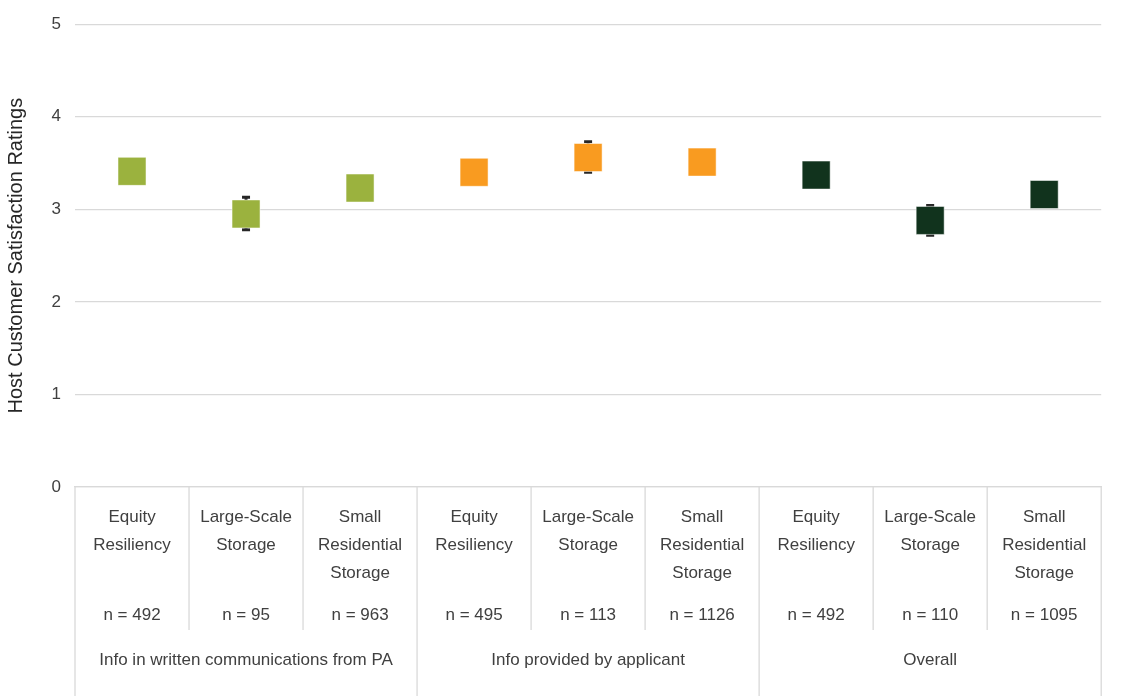 This screenshot has height=696, width=1122. What do you see at coordinates (56, 301) in the screenshot?
I see `y-tick-label: 2` at bounding box center [56, 301].